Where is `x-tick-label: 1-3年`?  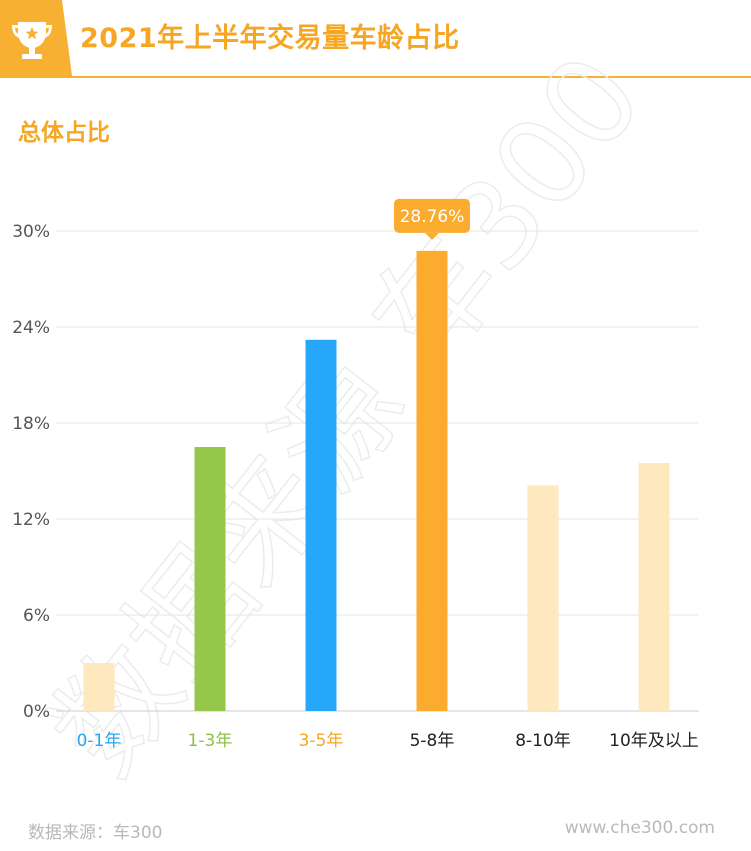 x-tick-label: 1-3年 is located at coordinates (210, 741).